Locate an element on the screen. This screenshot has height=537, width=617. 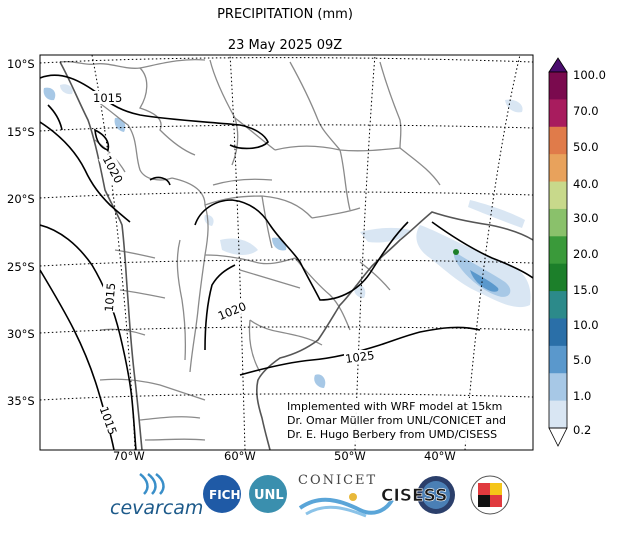
colorbar-label: 20.0 is located at coordinates (586, 254).